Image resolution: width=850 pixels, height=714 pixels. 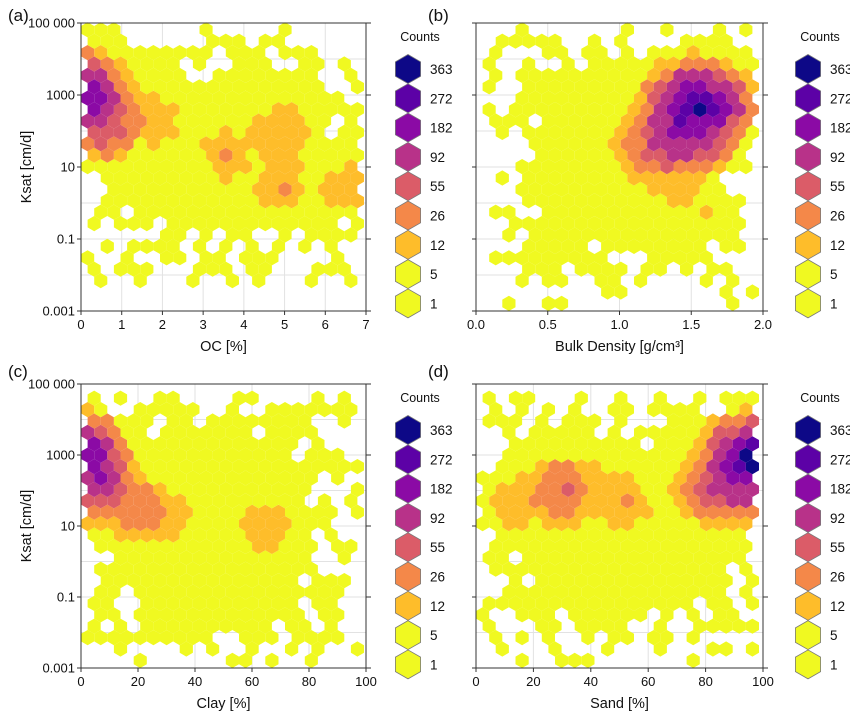 What do you see at coordinates (434, 274) in the screenshot?
I see `legend-value: 5` at bounding box center [434, 274].